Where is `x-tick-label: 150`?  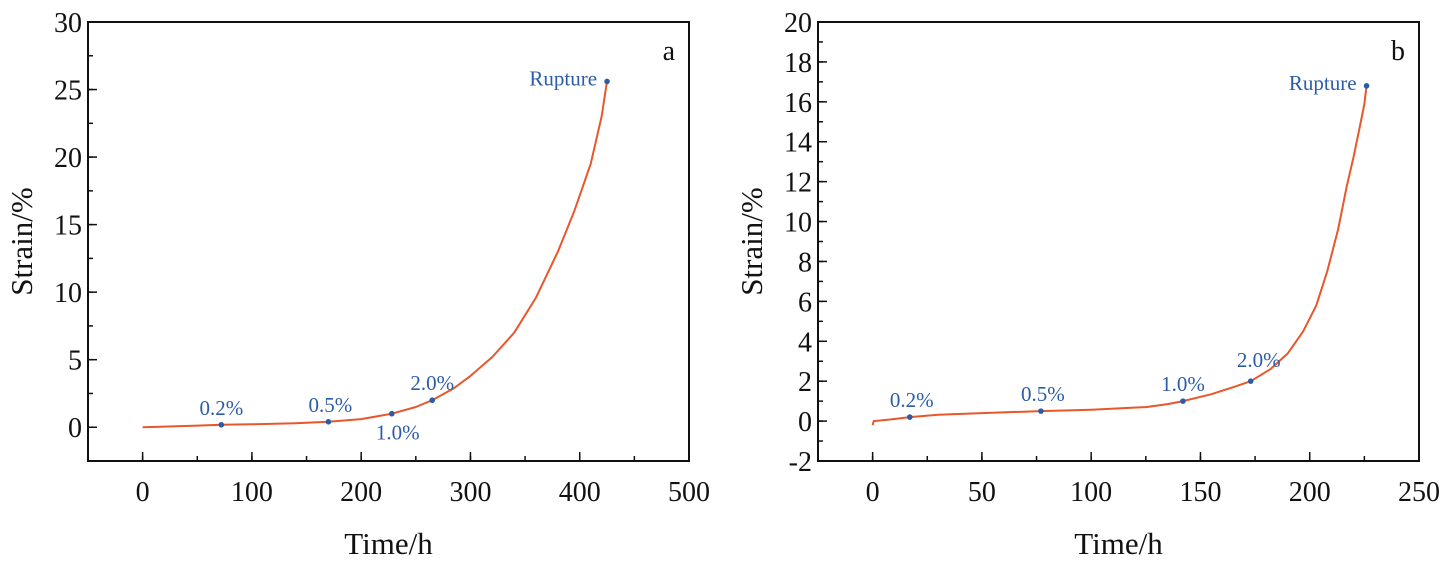 x-tick-label: 150 is located at coordinates (1200, 492).